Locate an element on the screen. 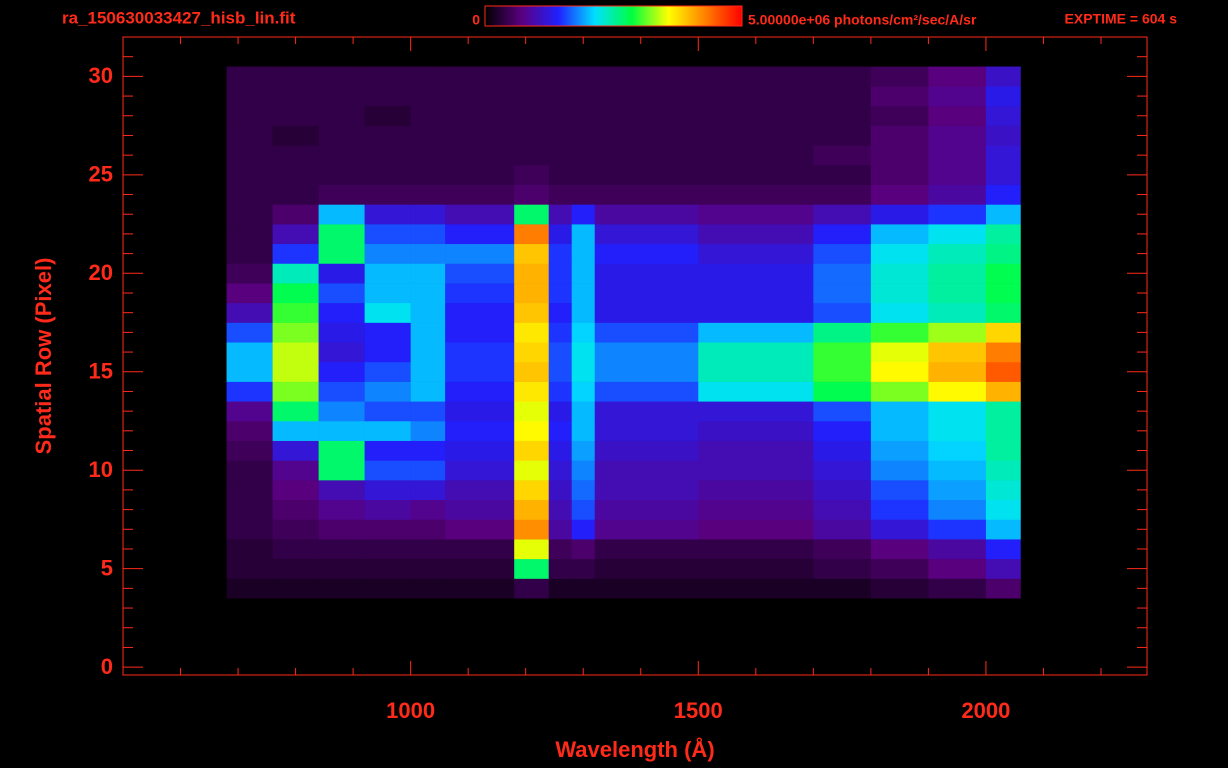  y-axis-label: Spatial Row (Pixel) is located at coordinates (43, 356).